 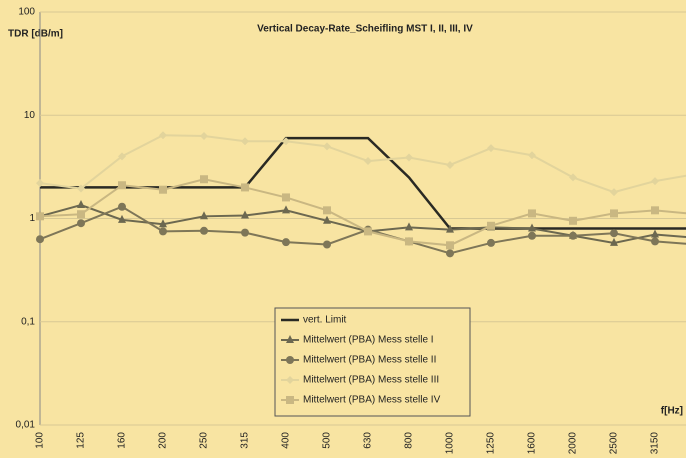 I want to click on x-tick-label: 1000, so click(x=450, y=443).